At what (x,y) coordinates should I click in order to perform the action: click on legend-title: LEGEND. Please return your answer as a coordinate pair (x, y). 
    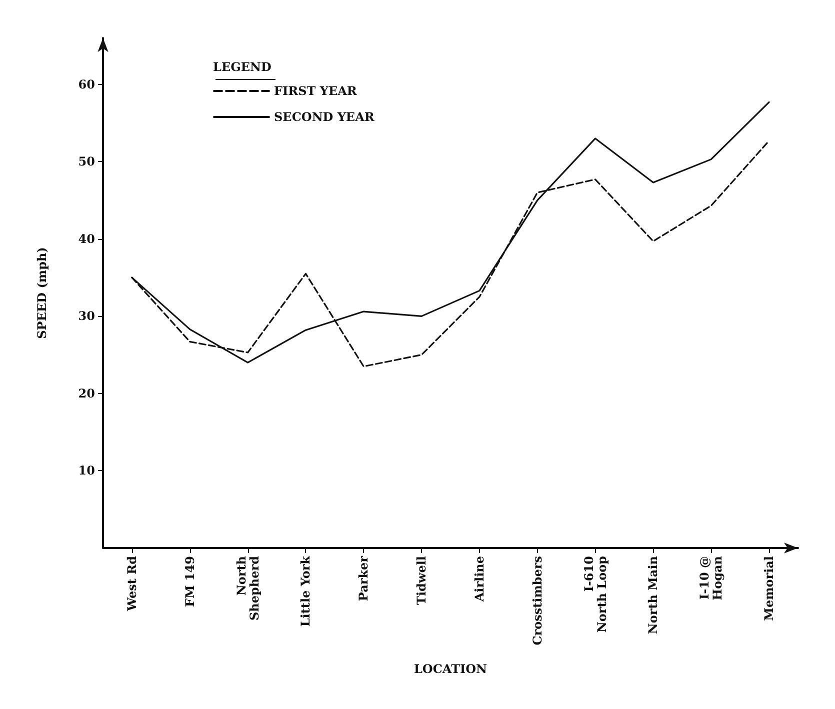
    Looking at the image, I should click on (242, 67).